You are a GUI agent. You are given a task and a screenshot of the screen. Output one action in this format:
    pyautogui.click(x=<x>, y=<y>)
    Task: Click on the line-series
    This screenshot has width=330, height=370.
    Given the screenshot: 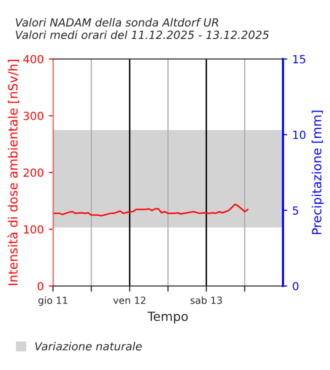 What is the action you would take?
    pyautogui.click(x=151, y=210)
    